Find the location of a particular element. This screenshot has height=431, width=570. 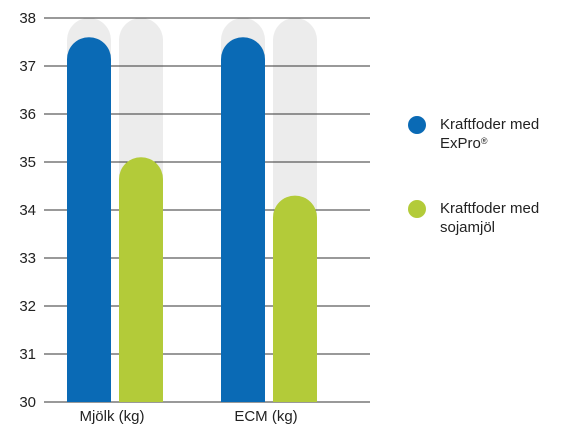

x-tick-label: ECM (kg) is located at coordinates (265, 416).